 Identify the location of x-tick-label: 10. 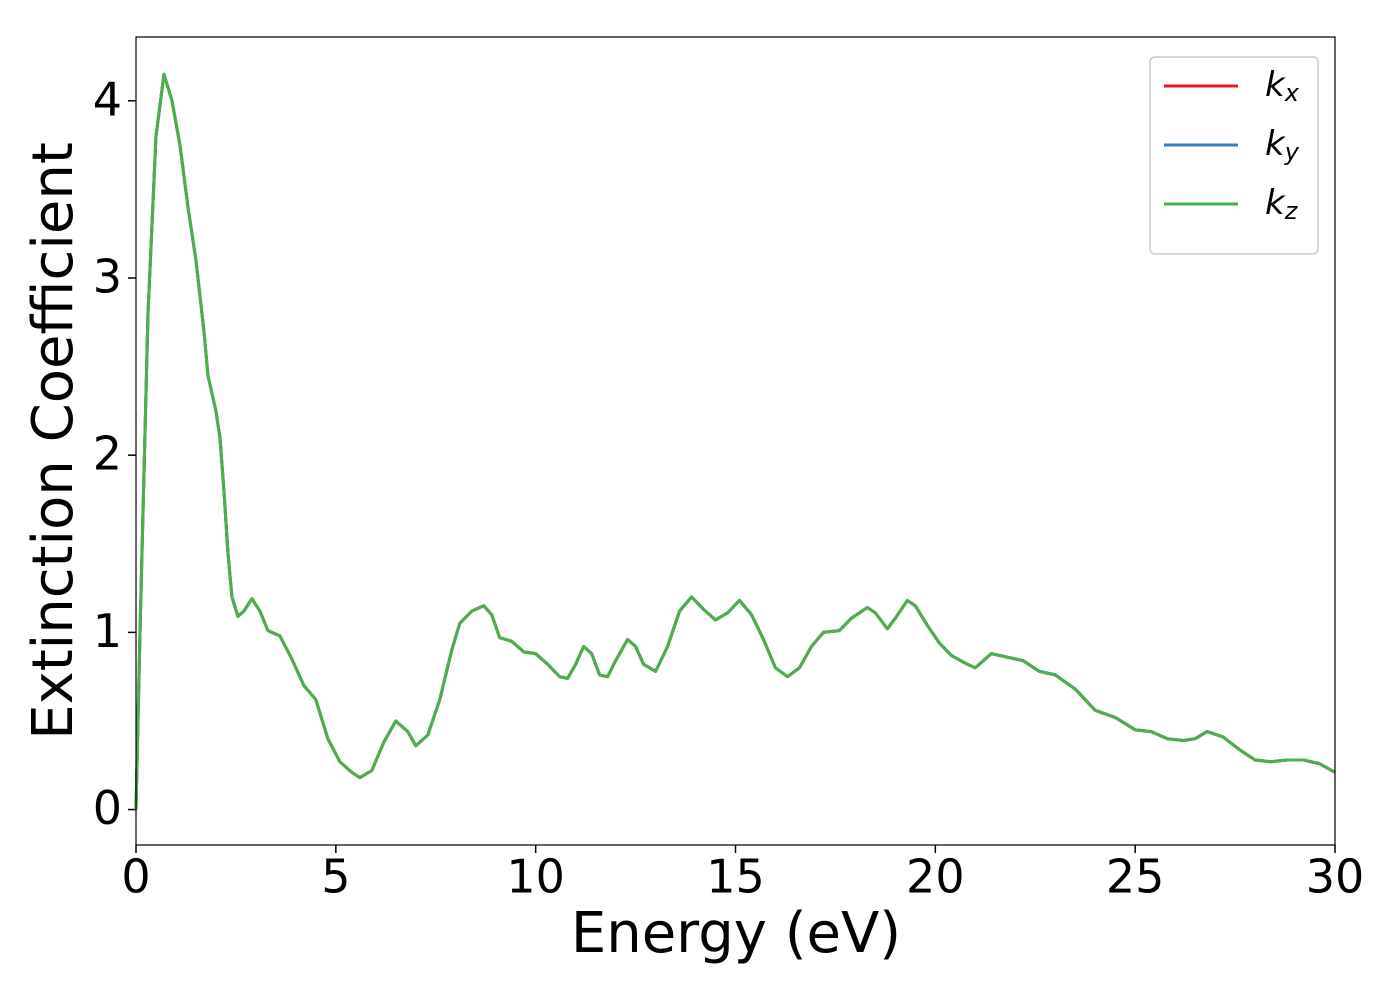
(535, 877).